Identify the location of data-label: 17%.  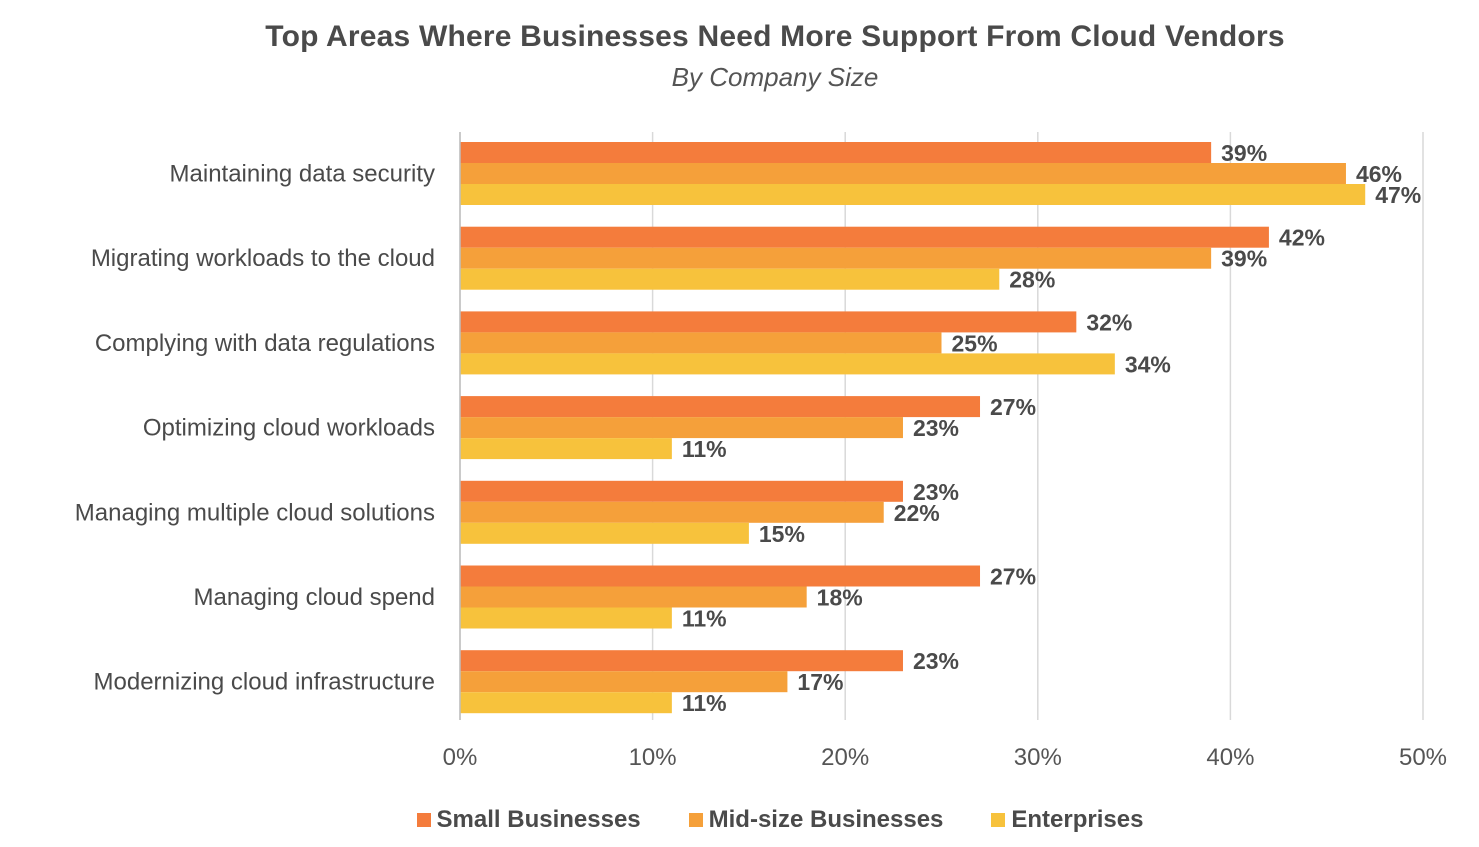
(820, 682).